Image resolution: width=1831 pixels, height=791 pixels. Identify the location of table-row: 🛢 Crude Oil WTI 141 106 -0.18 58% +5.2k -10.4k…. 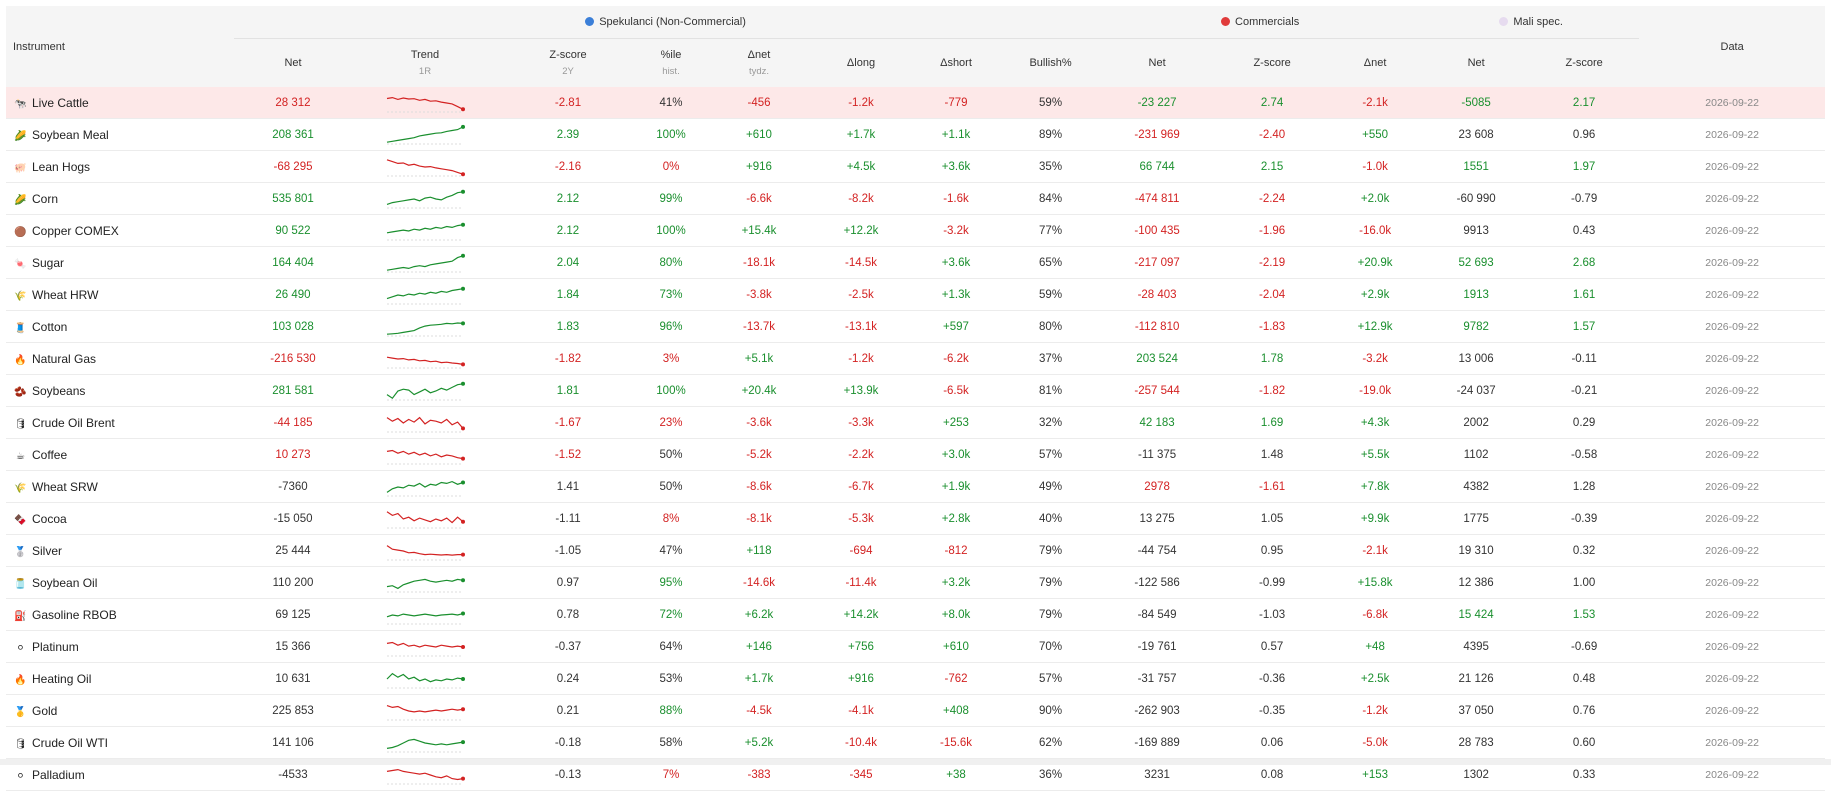
(916, 742).